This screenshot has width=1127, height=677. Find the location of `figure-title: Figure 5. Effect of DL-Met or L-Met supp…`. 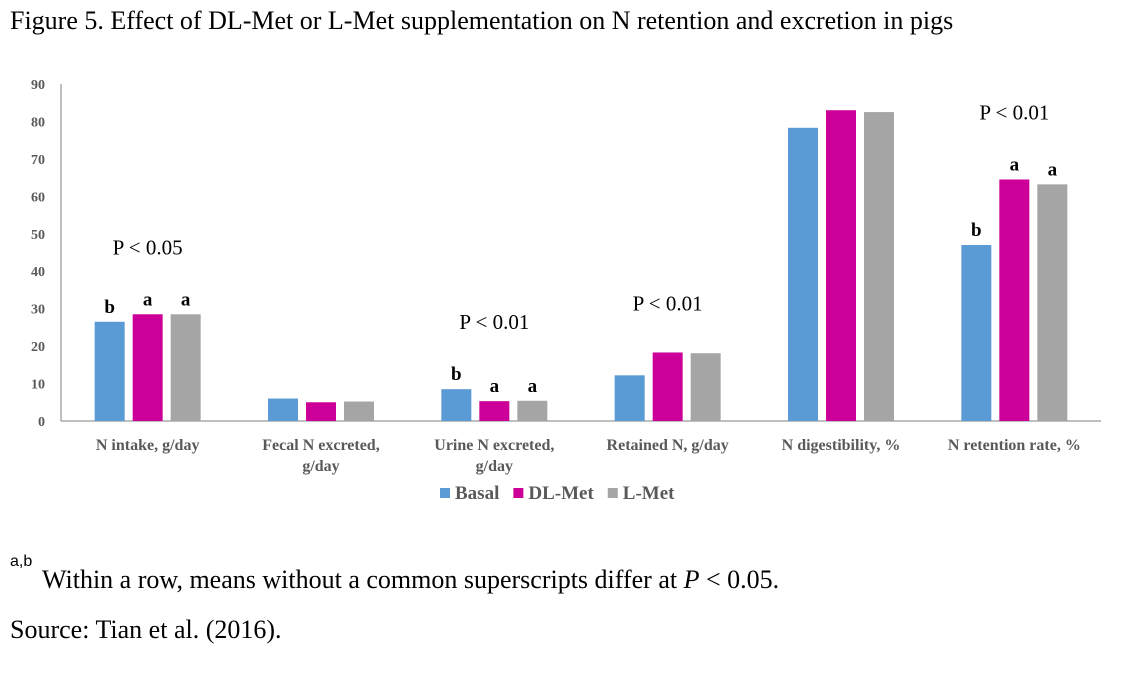

figure-title: Figure 5. Effect of DL-Met or L-Met supp… is located at coordinates (482, 20).